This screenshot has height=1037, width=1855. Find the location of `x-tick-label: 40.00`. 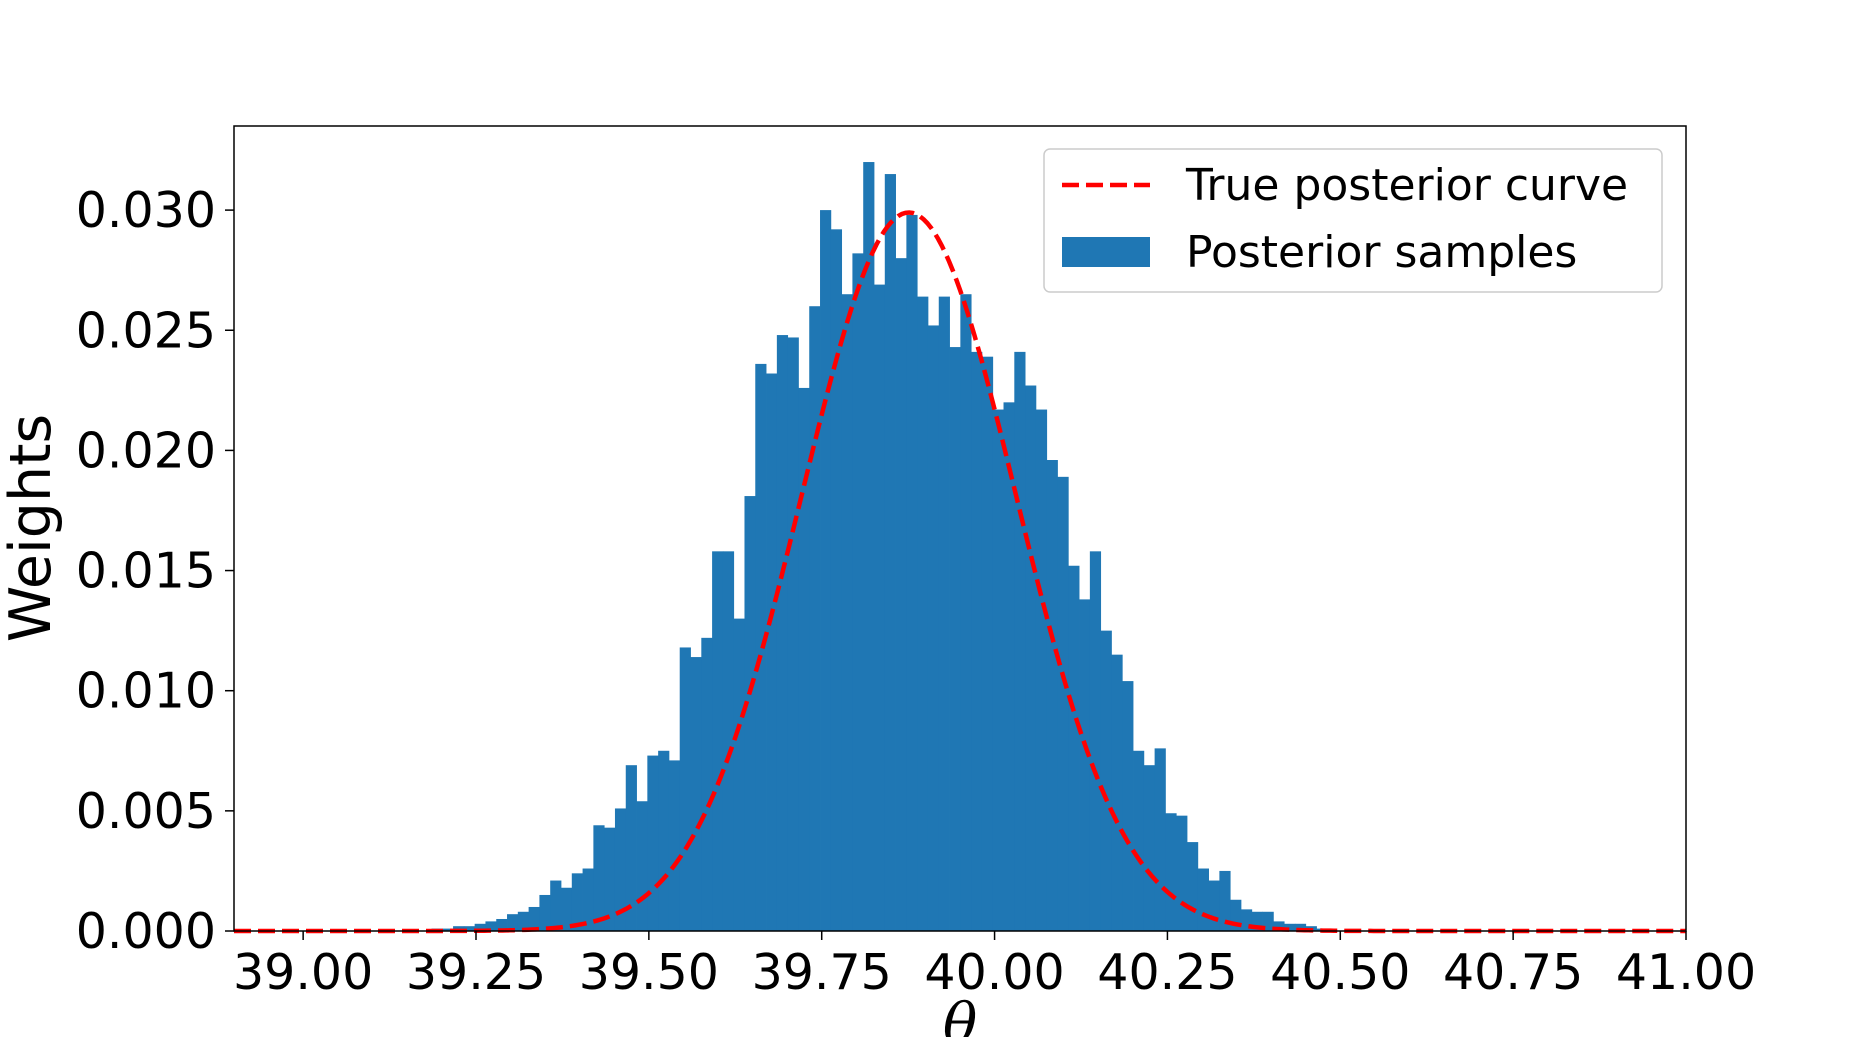

x-tick-label: 40.00 is located at coordinates (994, 972).